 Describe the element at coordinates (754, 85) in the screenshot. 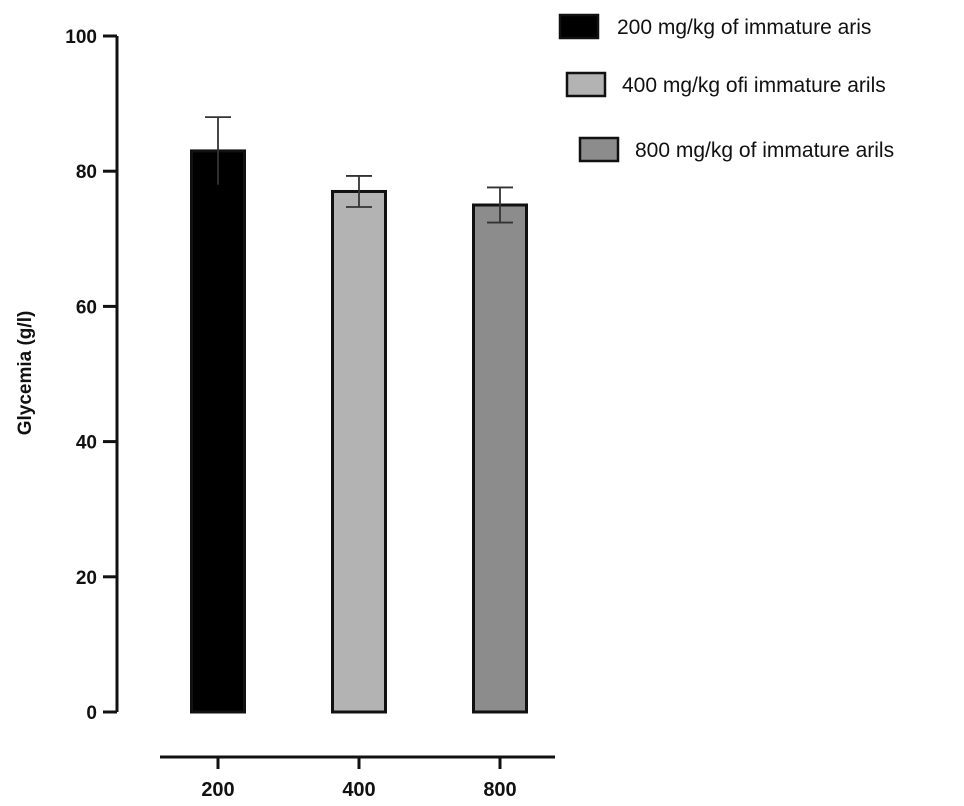

I see `legend-label-400: 400 mg/kg ofi immature arils` at that location.